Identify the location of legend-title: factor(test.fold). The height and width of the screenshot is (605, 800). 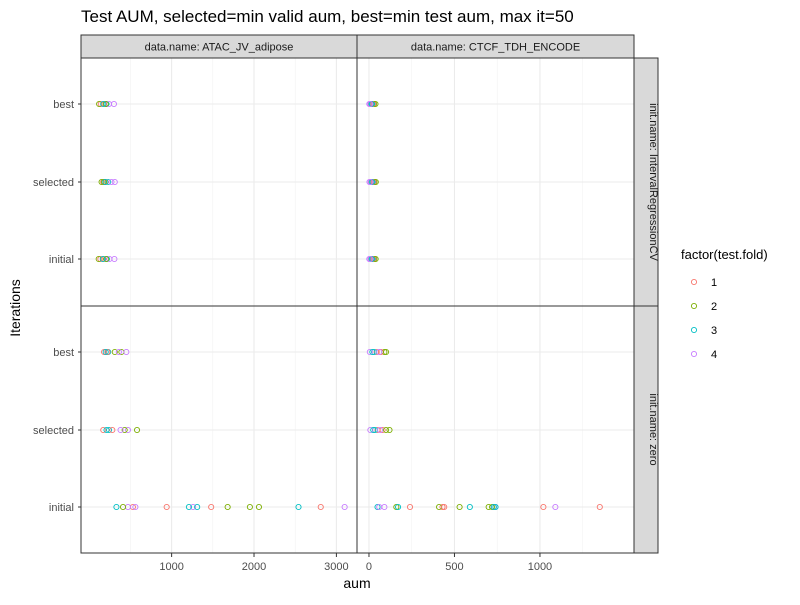
(724, 254).